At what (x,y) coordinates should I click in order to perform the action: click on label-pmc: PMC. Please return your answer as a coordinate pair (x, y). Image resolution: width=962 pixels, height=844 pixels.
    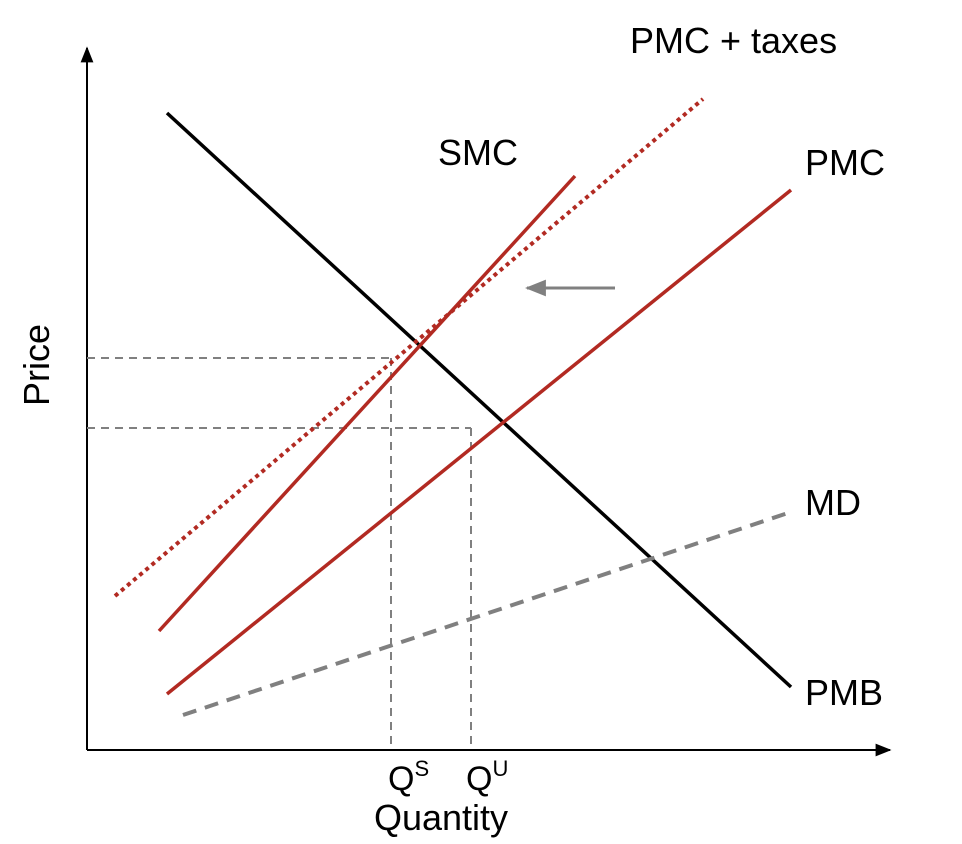
    Looking at the image, I should click on (845, 162).